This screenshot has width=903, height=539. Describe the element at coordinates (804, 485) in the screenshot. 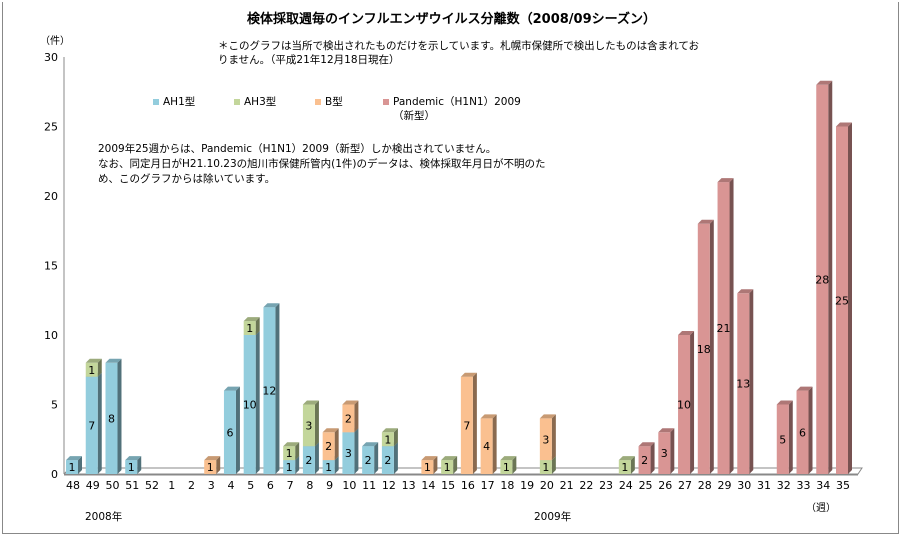

I see `x-tick-label: 33` at that location.